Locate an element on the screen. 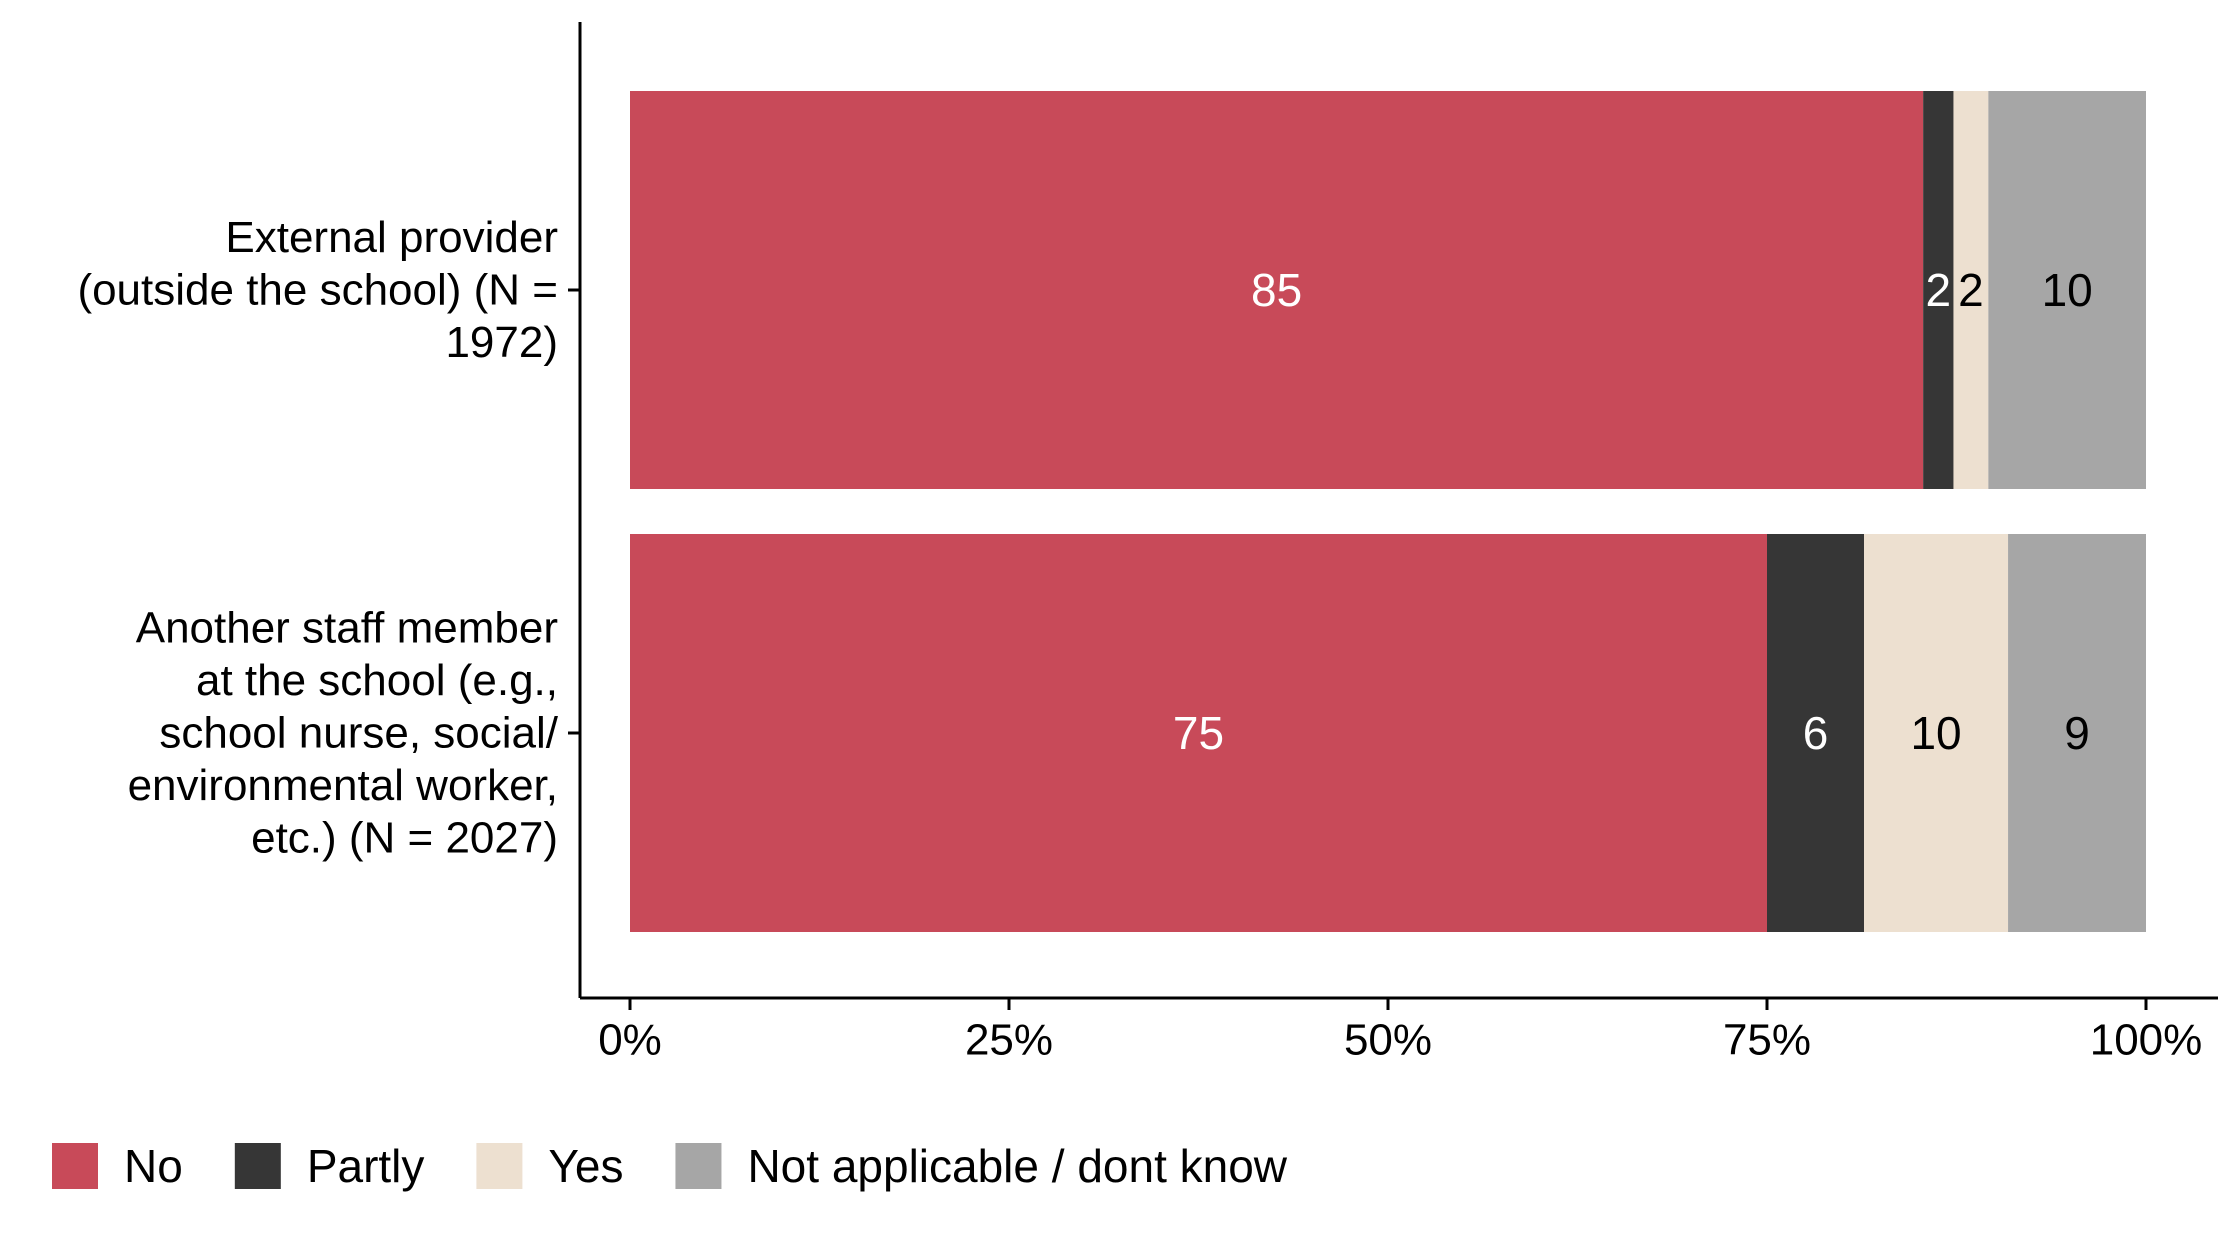 The width and height of the screenshot is (2240, 1238). category-label-line: 1972) is located at coordinates (501, 342).